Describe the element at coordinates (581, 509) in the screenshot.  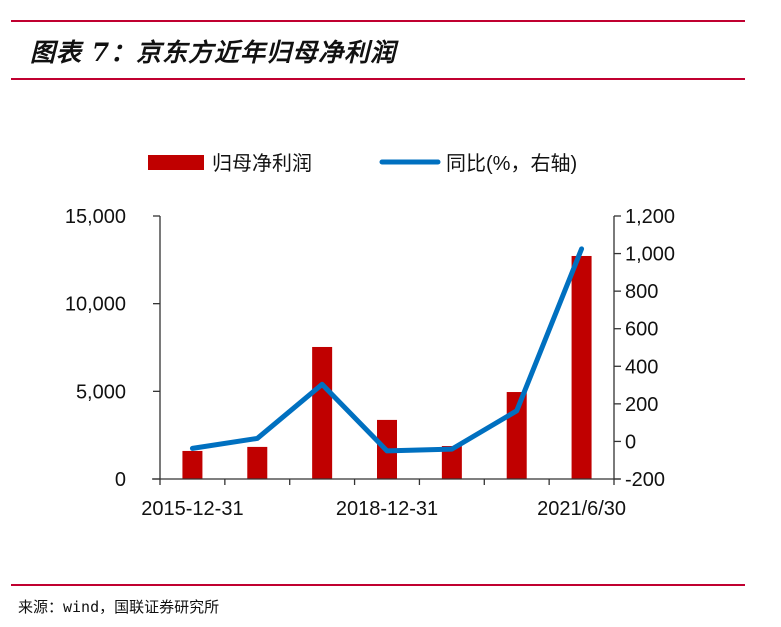
I see `x-tick-label: 2021/6/30` at that location.